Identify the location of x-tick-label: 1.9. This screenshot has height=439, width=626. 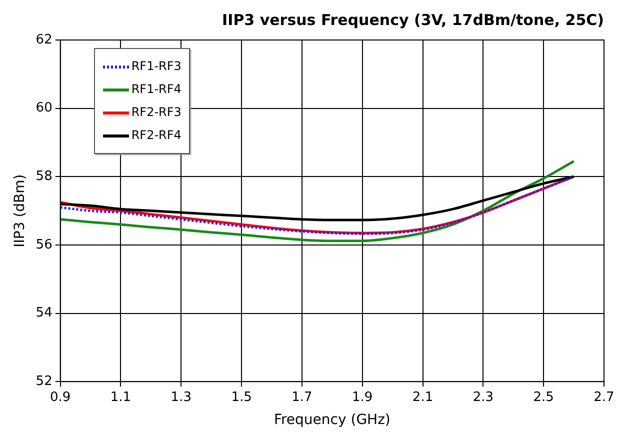
(362, 397).